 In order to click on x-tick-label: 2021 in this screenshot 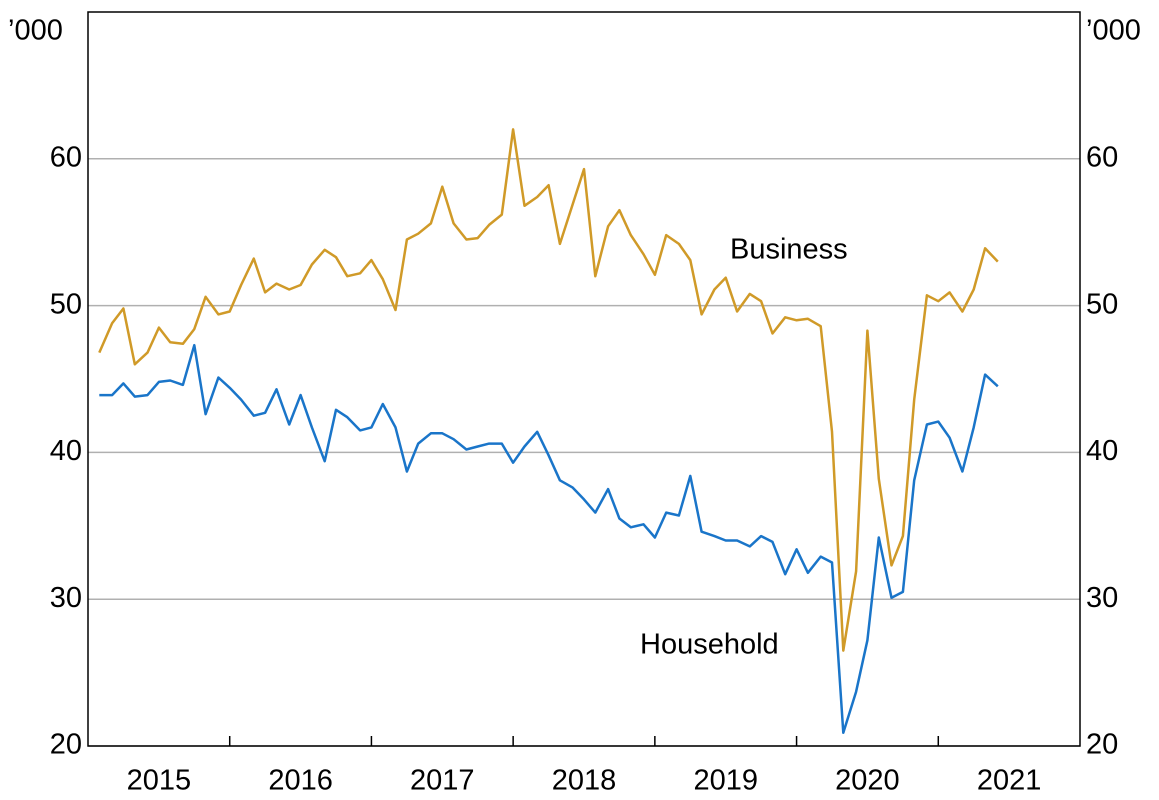, I will do `click(1009, 781)`.